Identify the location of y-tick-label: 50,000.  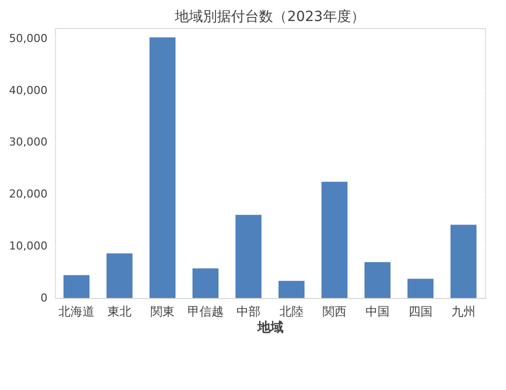
(28, 38).